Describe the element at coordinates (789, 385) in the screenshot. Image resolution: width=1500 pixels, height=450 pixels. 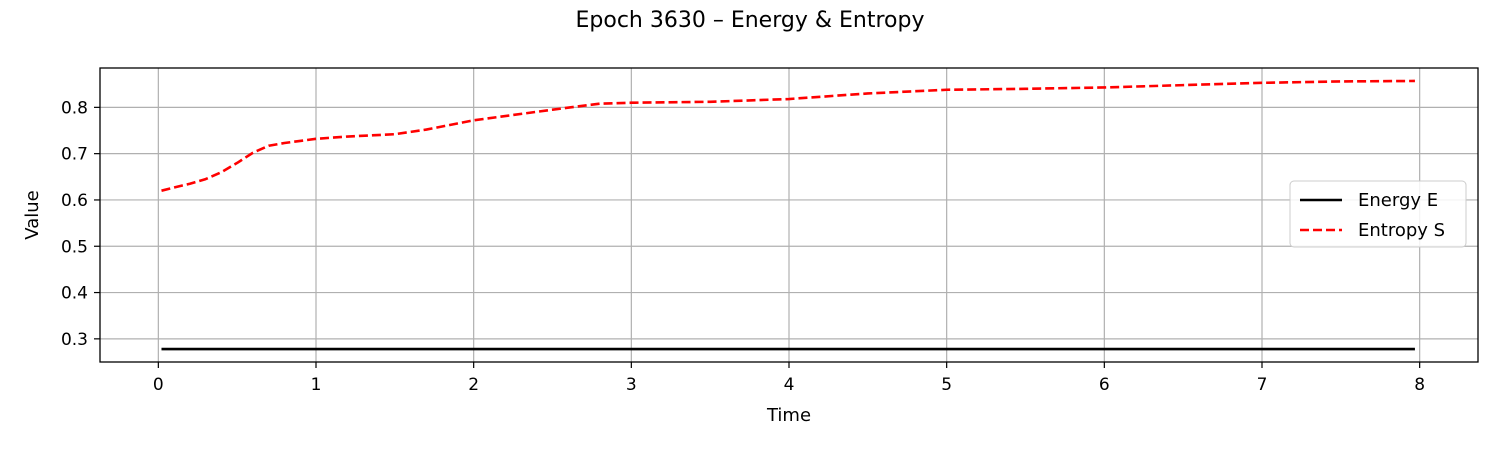
I see `x-tick-label: 4` at that location.